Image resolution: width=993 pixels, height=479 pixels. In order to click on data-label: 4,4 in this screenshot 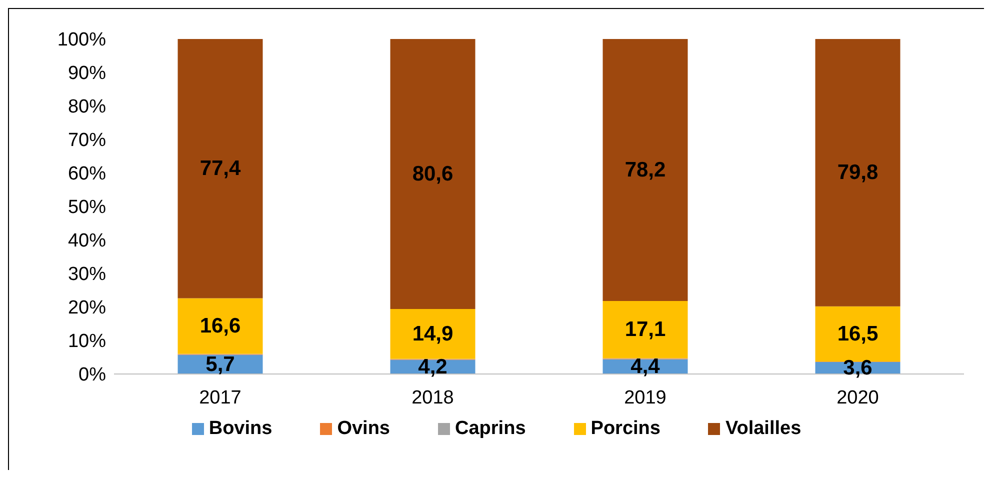, I will do `click(645, 366)`.